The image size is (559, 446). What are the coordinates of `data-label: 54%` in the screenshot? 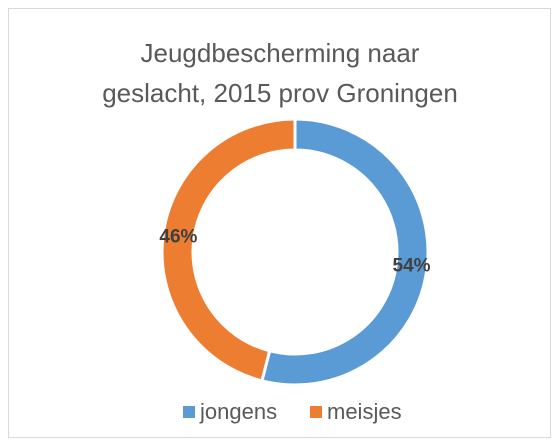 It's located at (412, 266).